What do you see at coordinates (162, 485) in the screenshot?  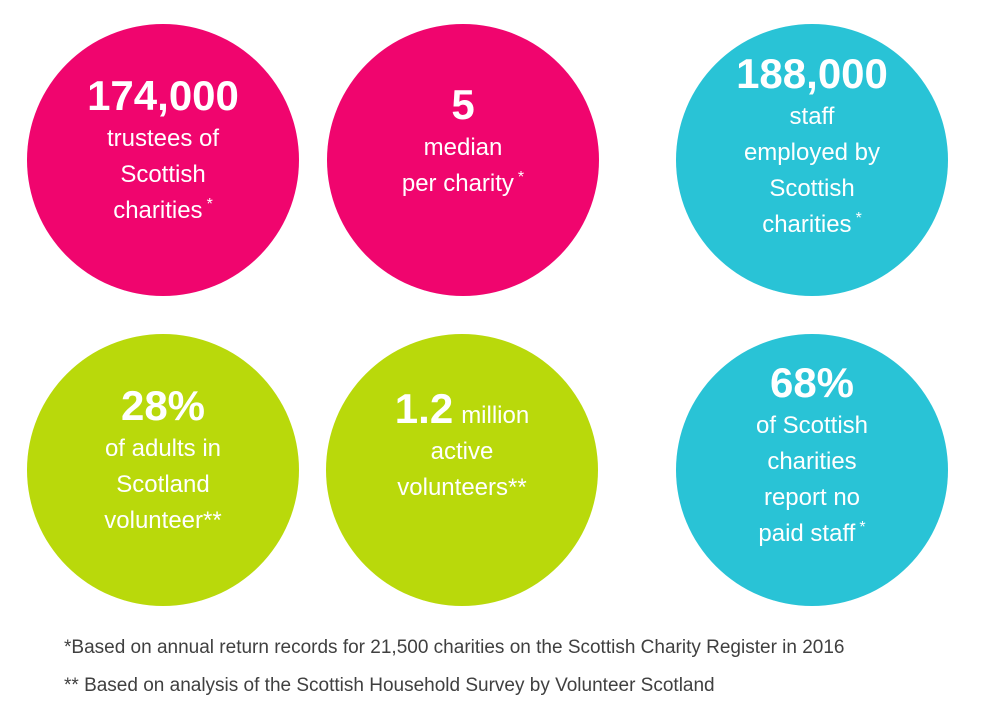 I see `stat-label-line: Scotland` at bounding box center [162, 485].